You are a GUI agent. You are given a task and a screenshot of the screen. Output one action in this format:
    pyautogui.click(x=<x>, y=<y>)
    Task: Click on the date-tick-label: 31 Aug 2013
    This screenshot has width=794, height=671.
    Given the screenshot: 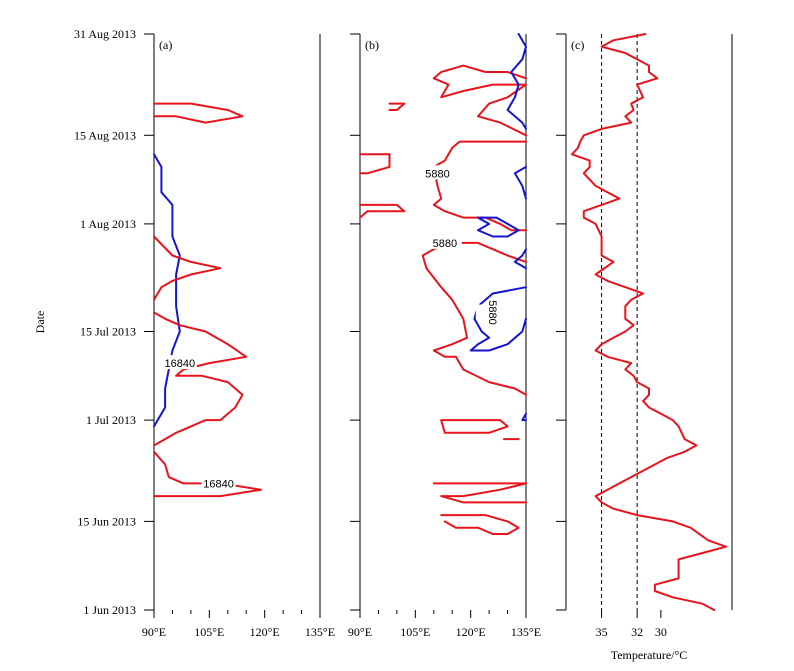 What is the action you would take?
    pyautogui.click(x=105, y=34)
    